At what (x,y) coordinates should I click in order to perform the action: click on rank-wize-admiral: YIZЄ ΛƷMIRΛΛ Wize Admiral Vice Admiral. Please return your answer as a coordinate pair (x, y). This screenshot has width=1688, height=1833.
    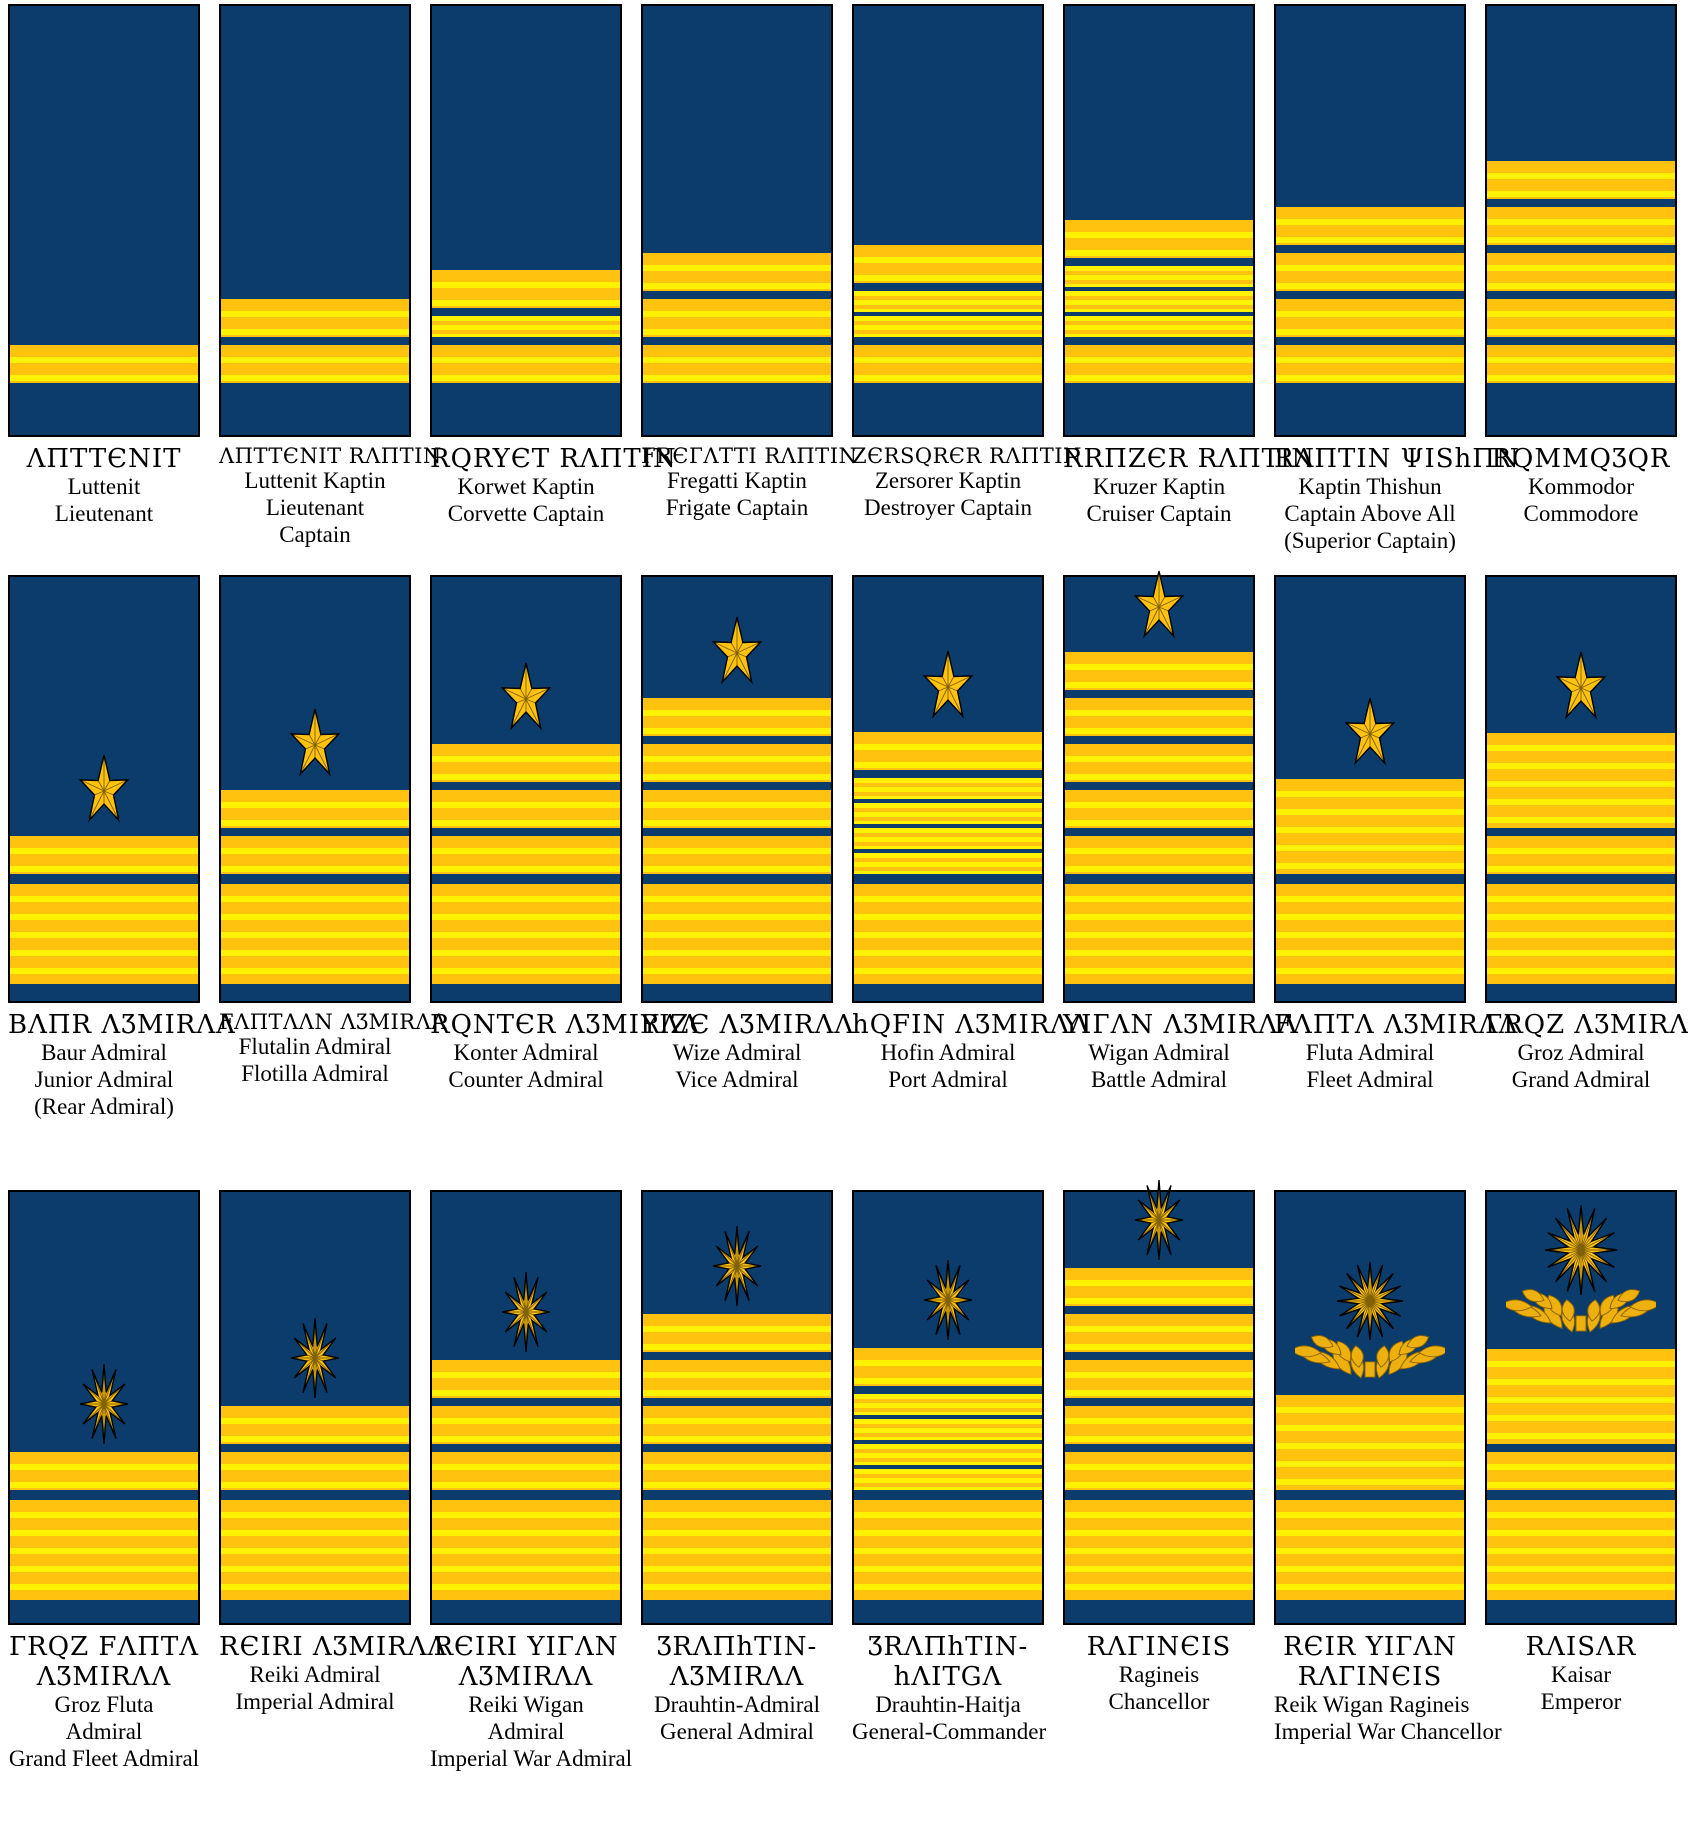
    Looking at the image, I should click on (748, 882).